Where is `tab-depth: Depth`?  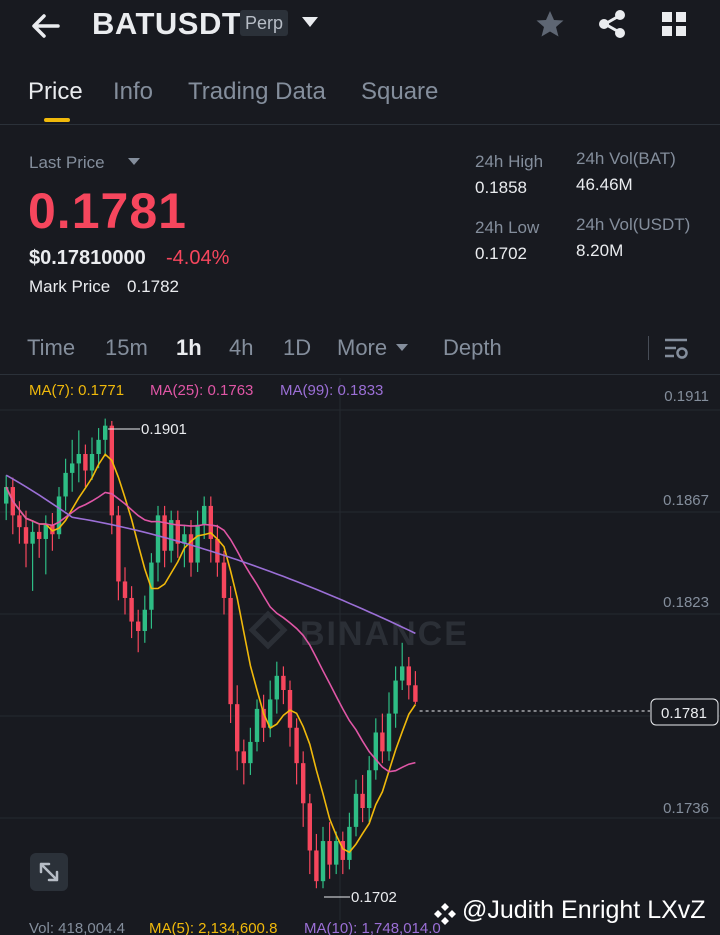
tab-depth: Depth is located at coordinates (472, 347).